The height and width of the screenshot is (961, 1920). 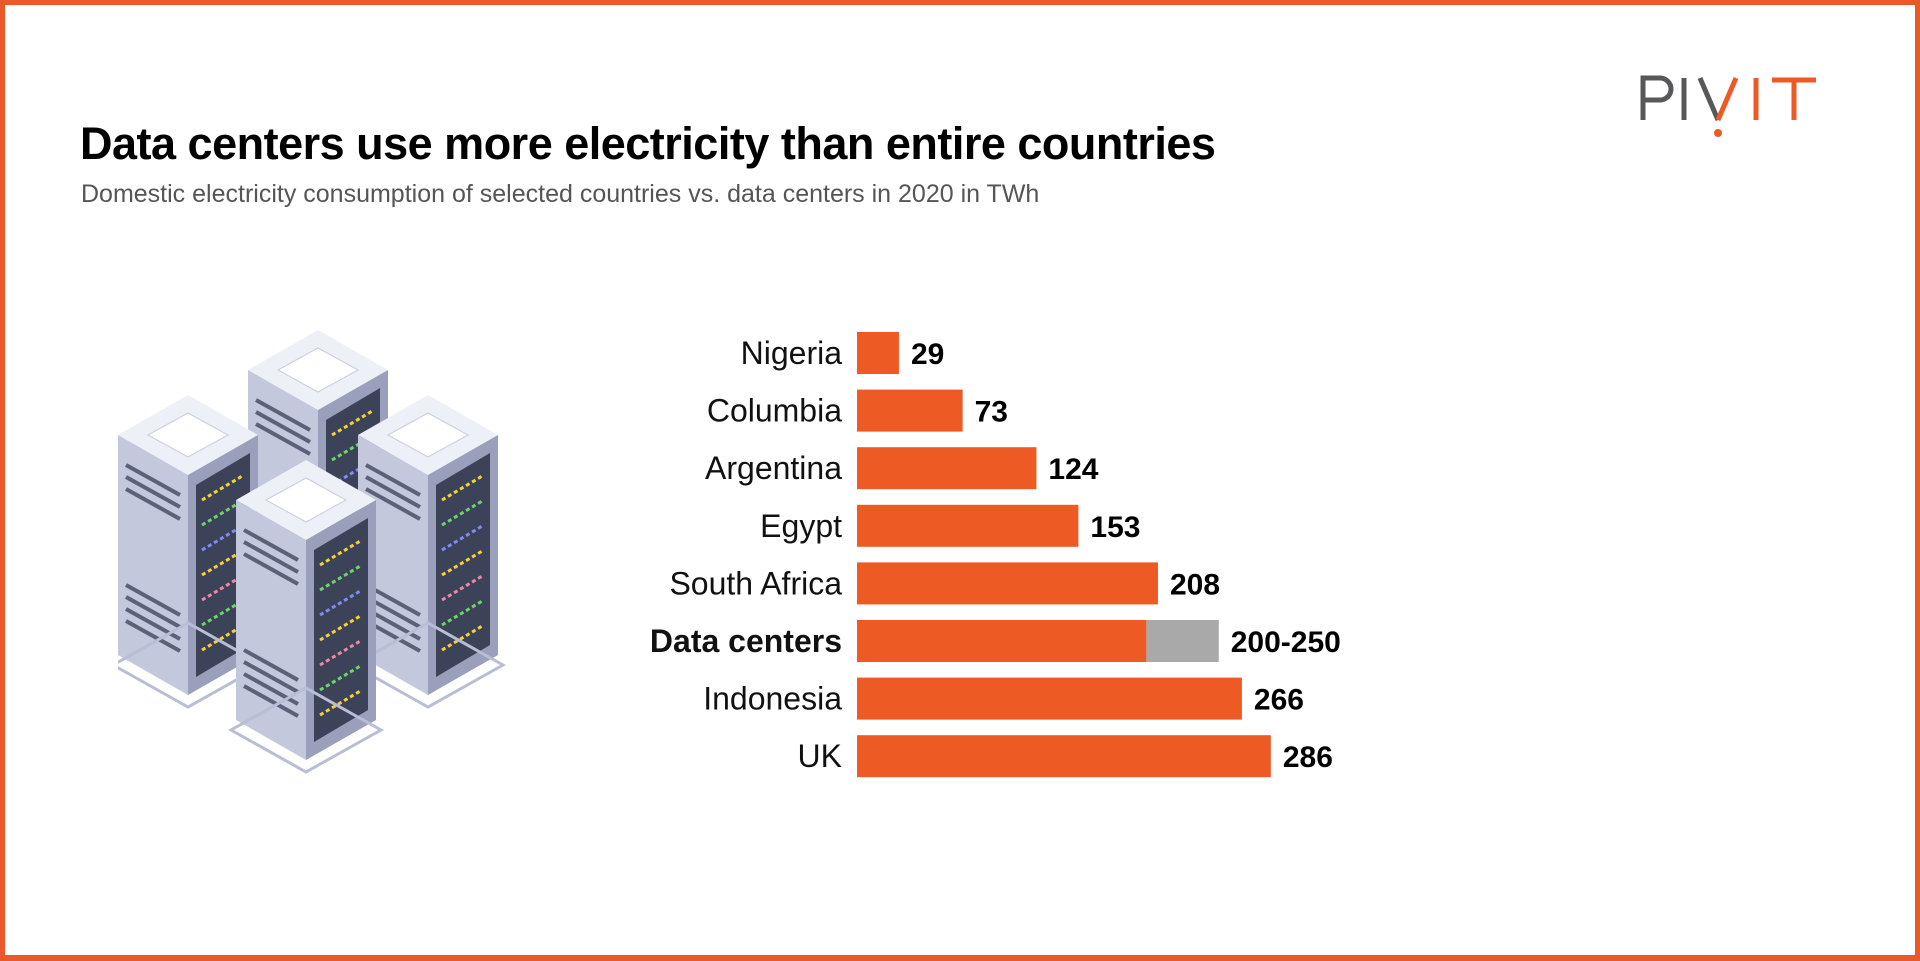 What do you see at coordinates (1073, 469) in the screenshot?
I see `data-label: 124` at bounding box center [1073, 469].